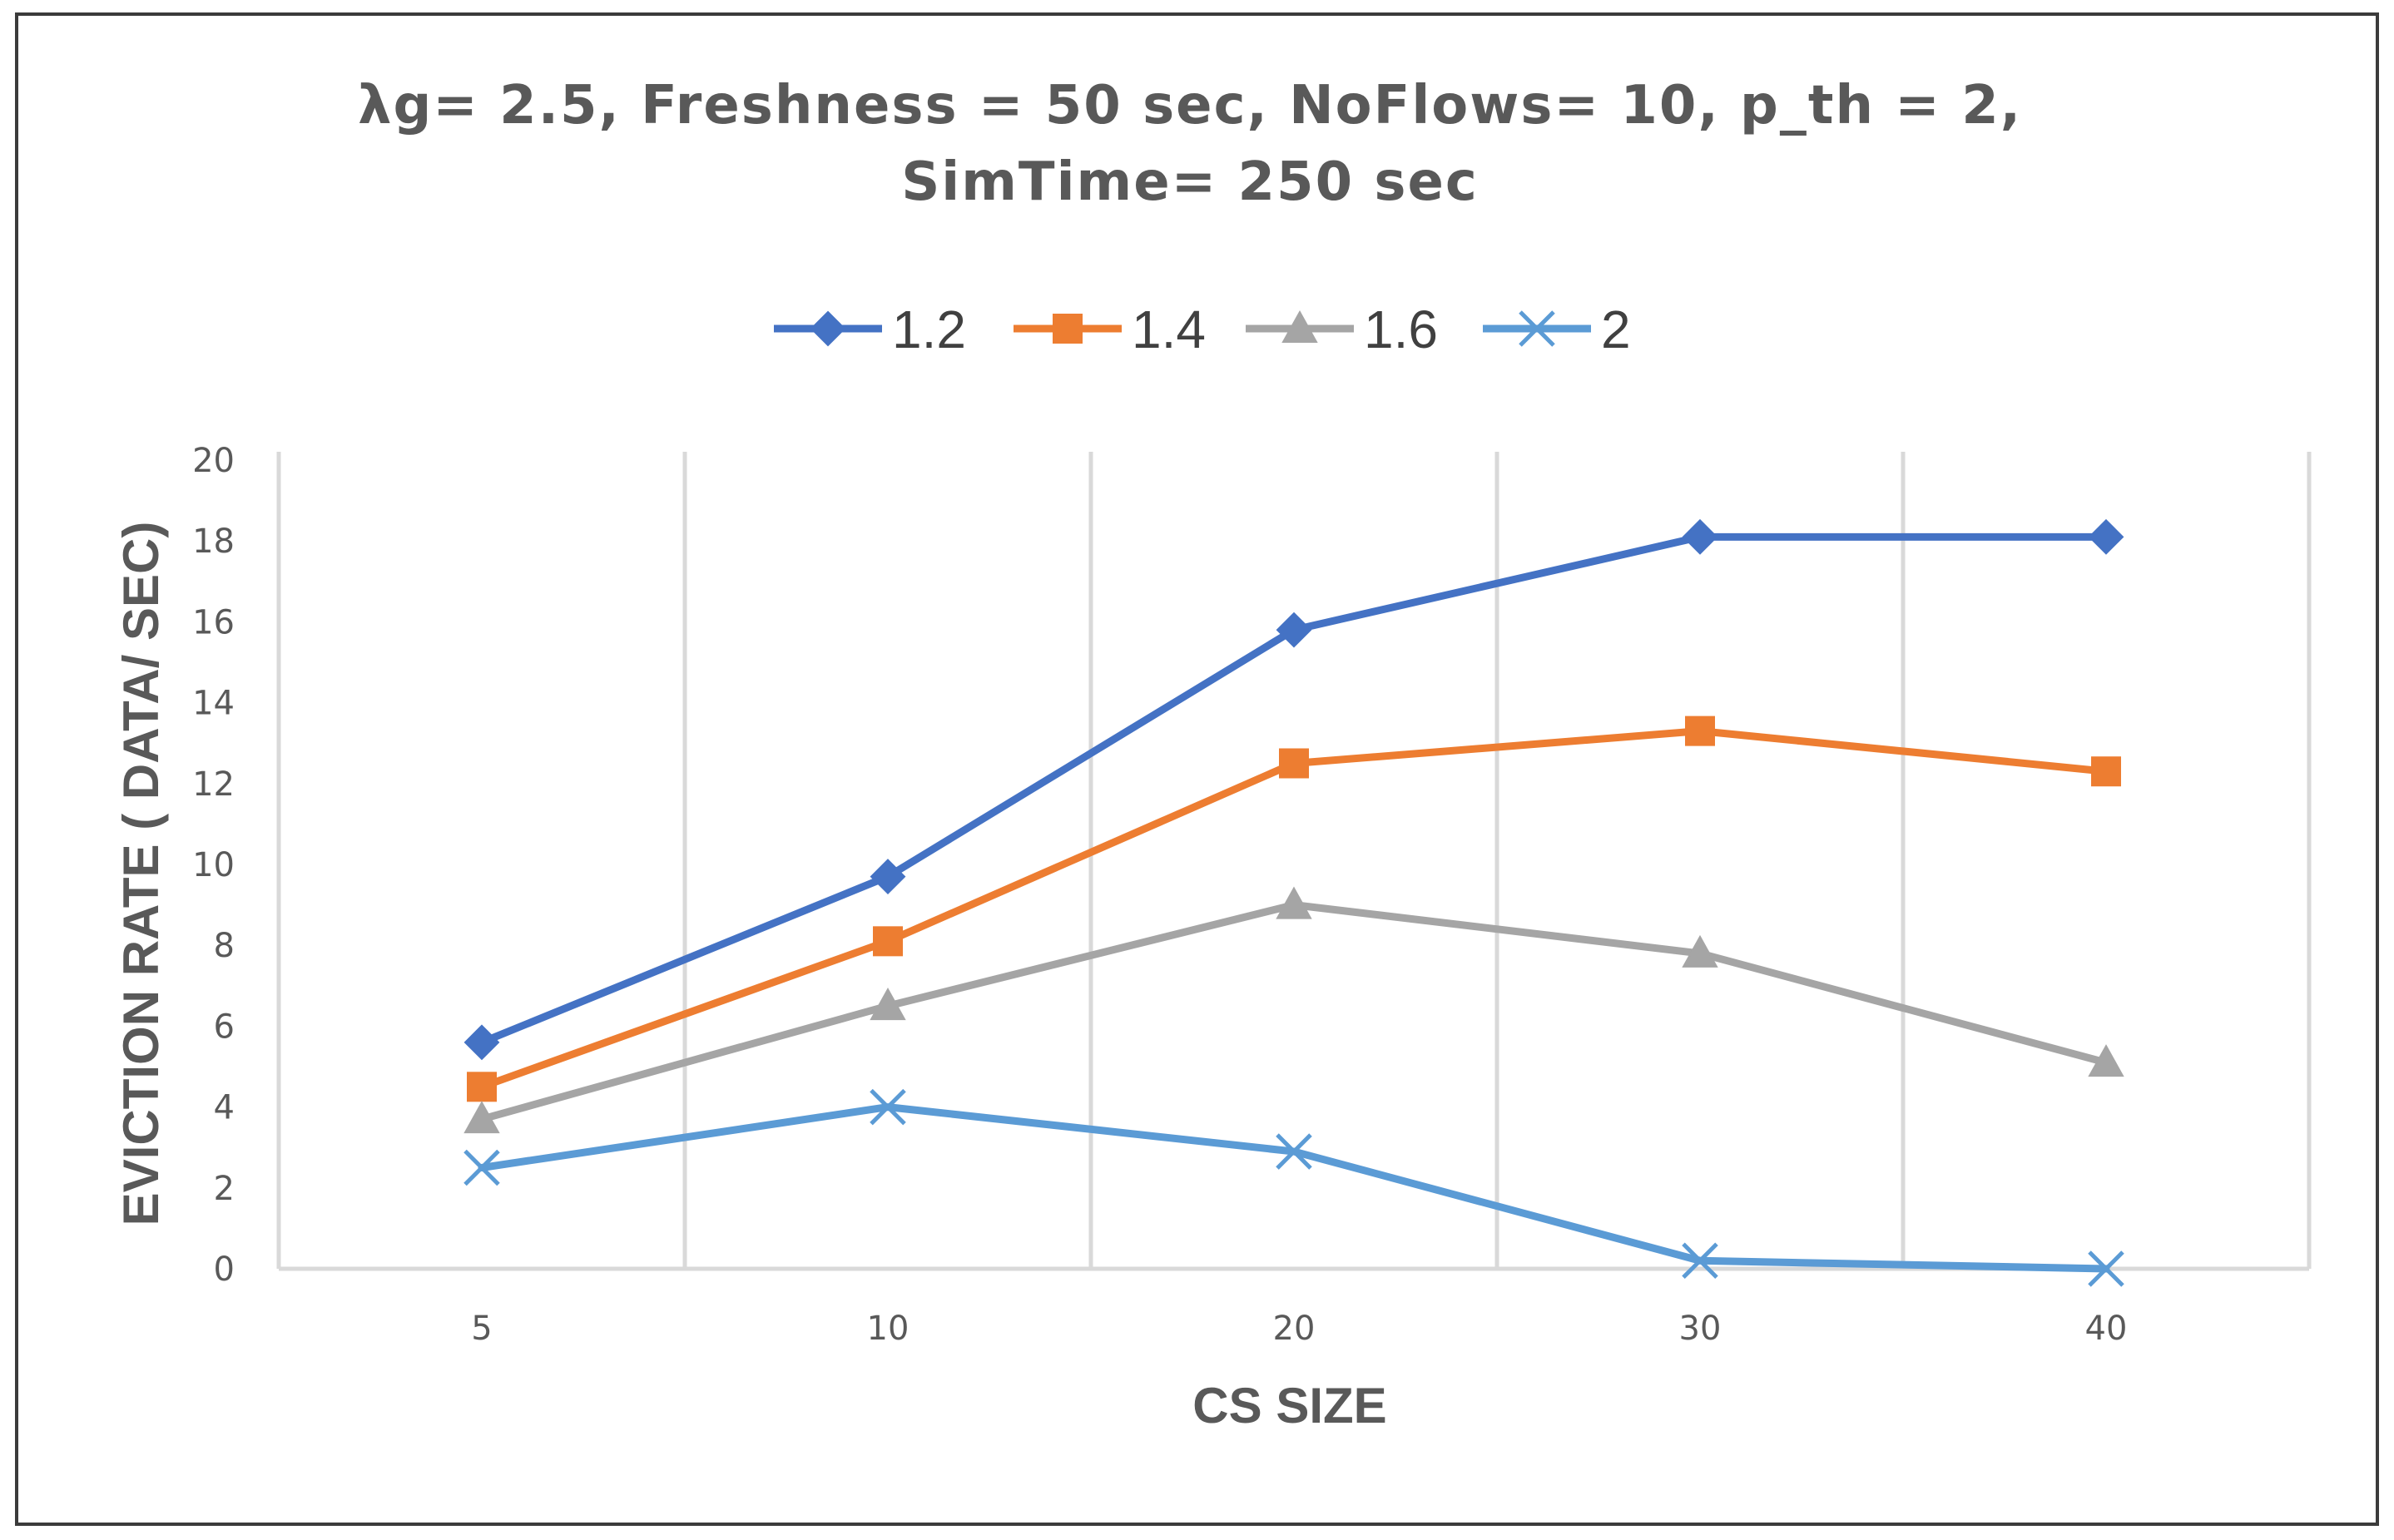 The image size is (2394, 1540). I want to click on y-tick-label: 18, so click(213, 541).